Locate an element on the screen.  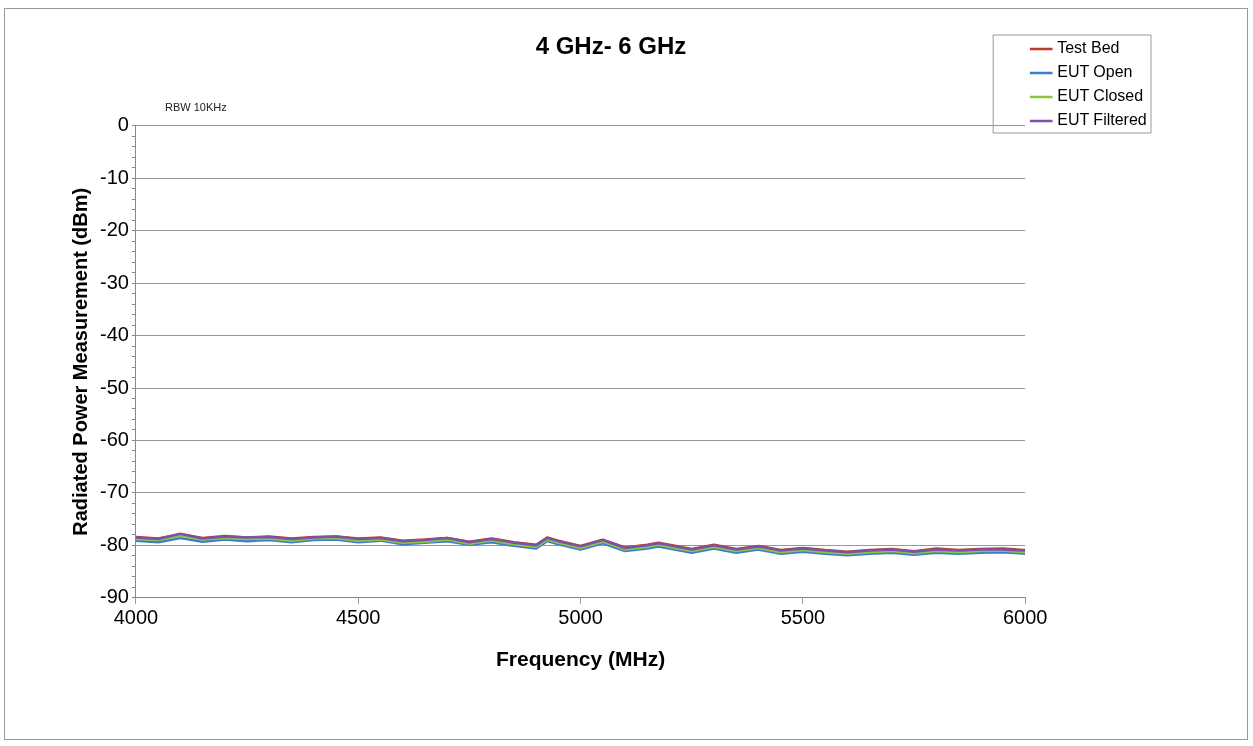
x-tick-label: 5500 is located at coordinates (803, 617).